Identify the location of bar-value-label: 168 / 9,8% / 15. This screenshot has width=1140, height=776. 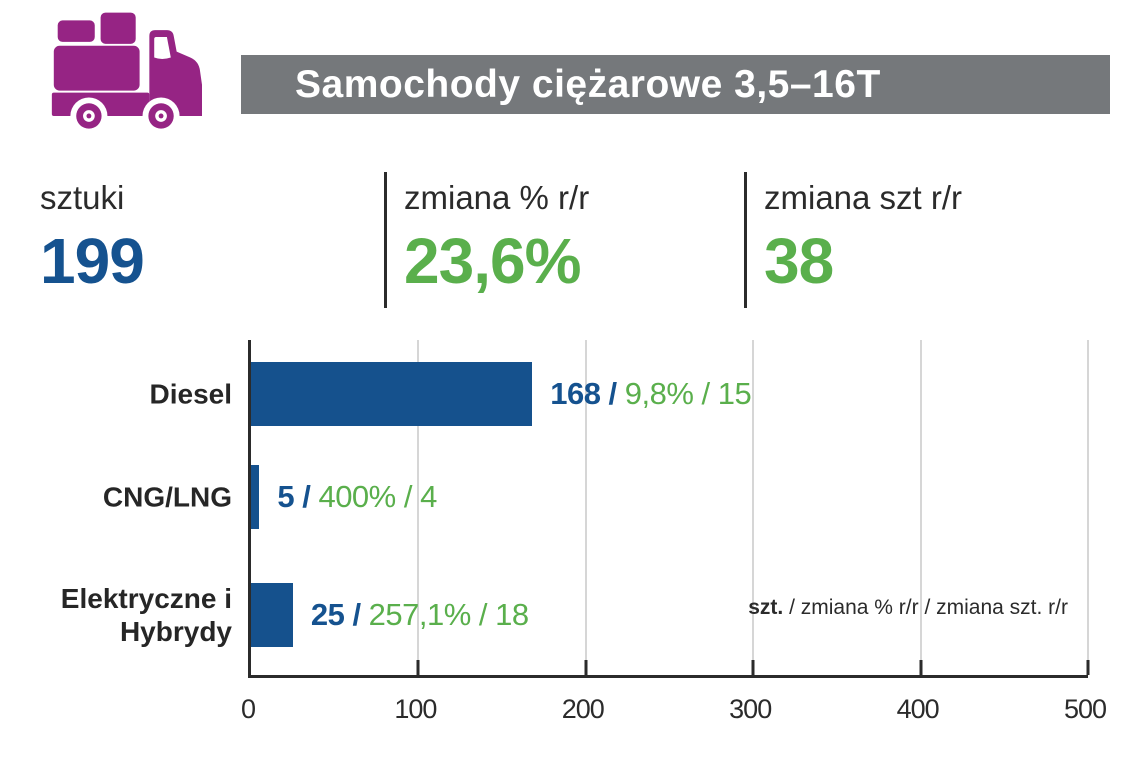
(651, 394).